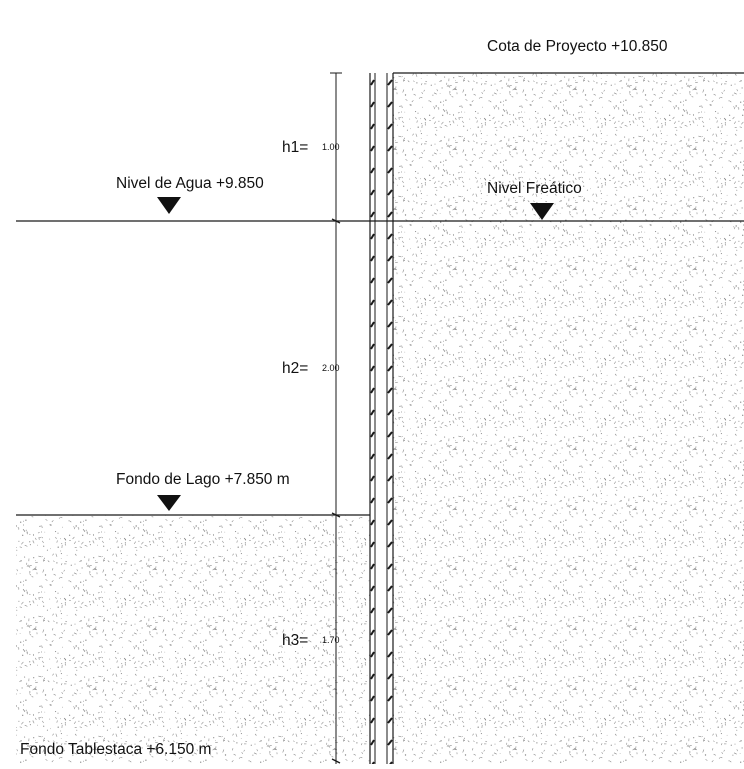  What do you see at coordinates (190, 183) in the screenshot?
I see `water-level-label: Nivel de Agua +9.850` at bounding box center [190, 183].